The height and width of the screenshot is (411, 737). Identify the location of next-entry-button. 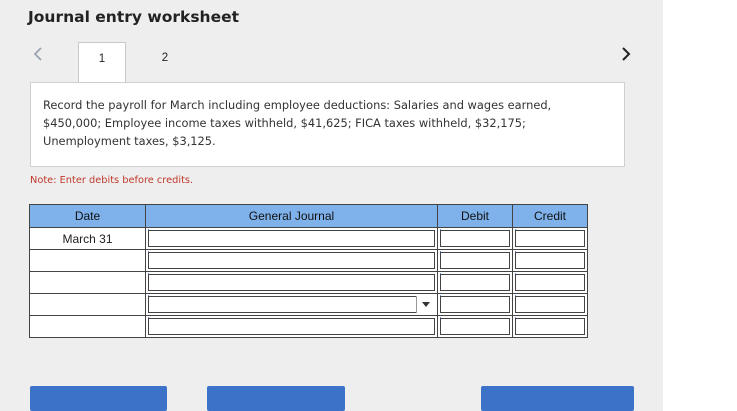
(626, 54).